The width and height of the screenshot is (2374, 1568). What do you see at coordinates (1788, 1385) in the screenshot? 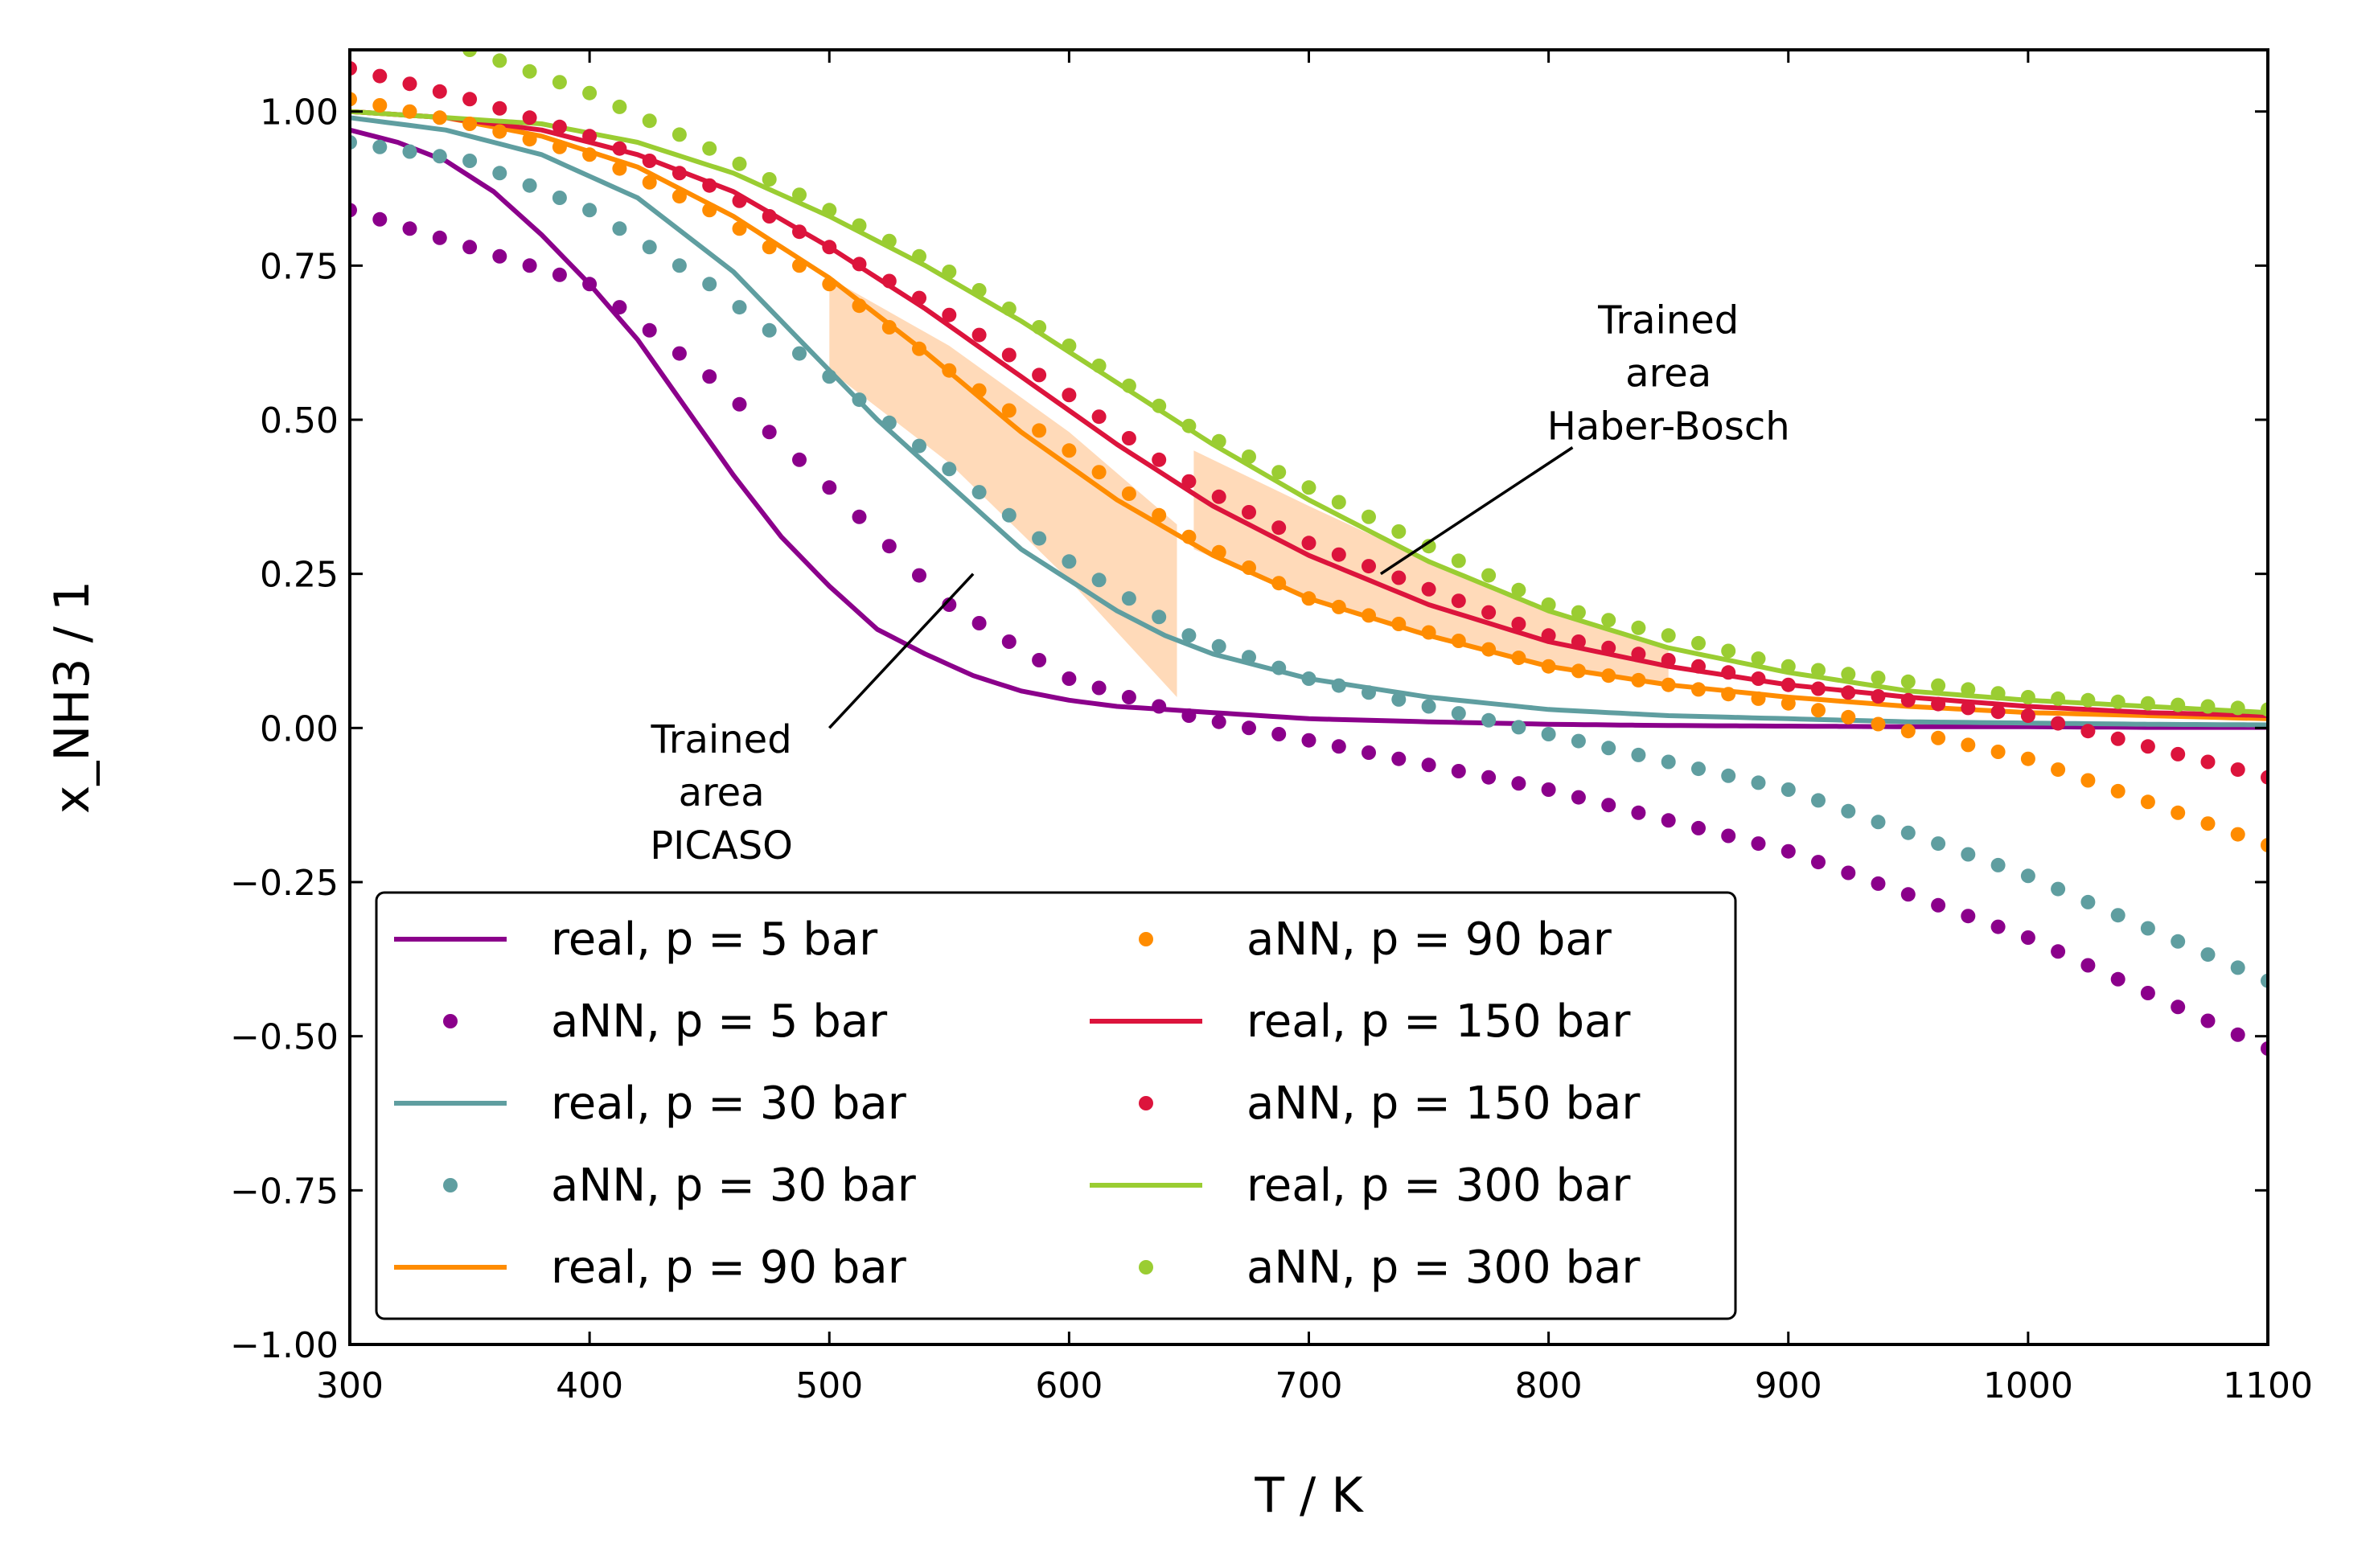
I see `x-tick-label: 900` at bounding box center [1788, 1385].